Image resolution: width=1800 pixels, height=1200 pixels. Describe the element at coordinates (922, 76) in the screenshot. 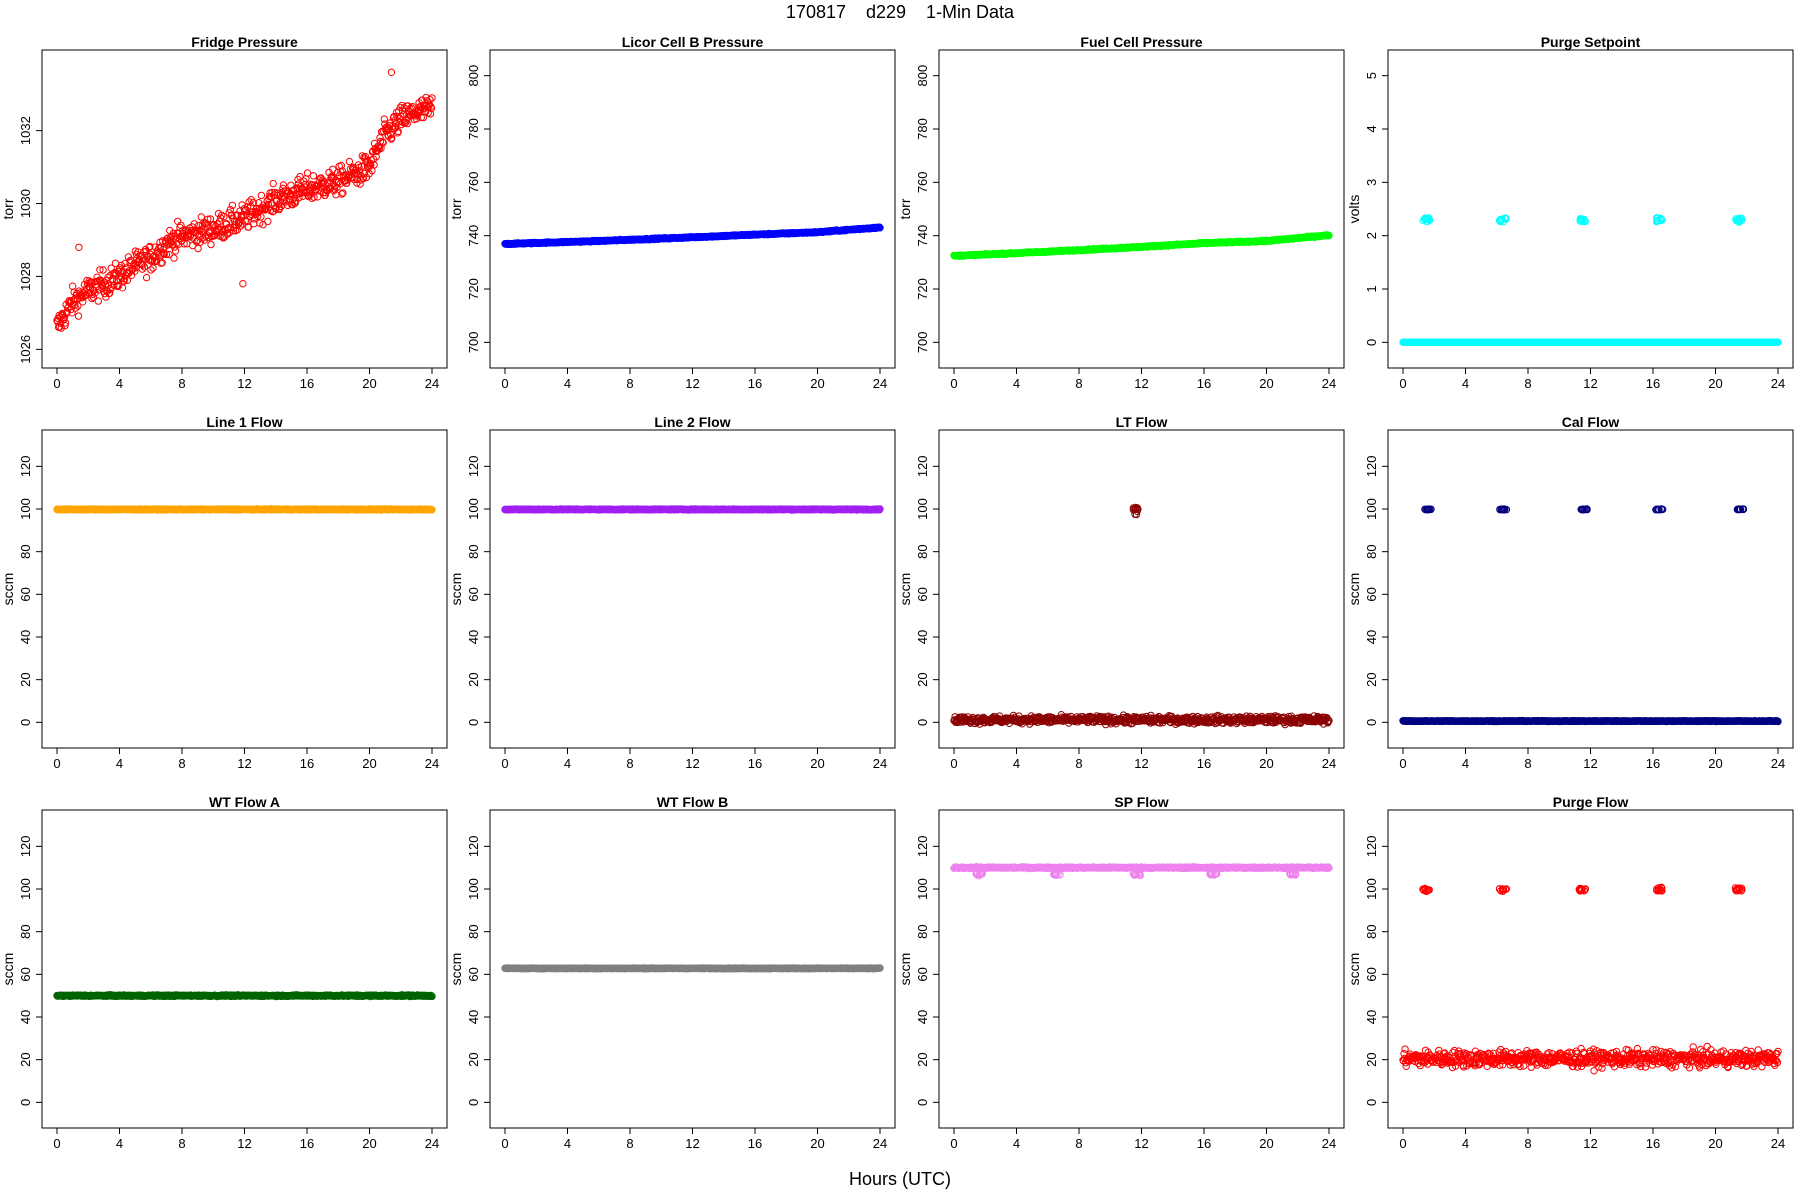

I see `y-tick-label: 800` at that location.